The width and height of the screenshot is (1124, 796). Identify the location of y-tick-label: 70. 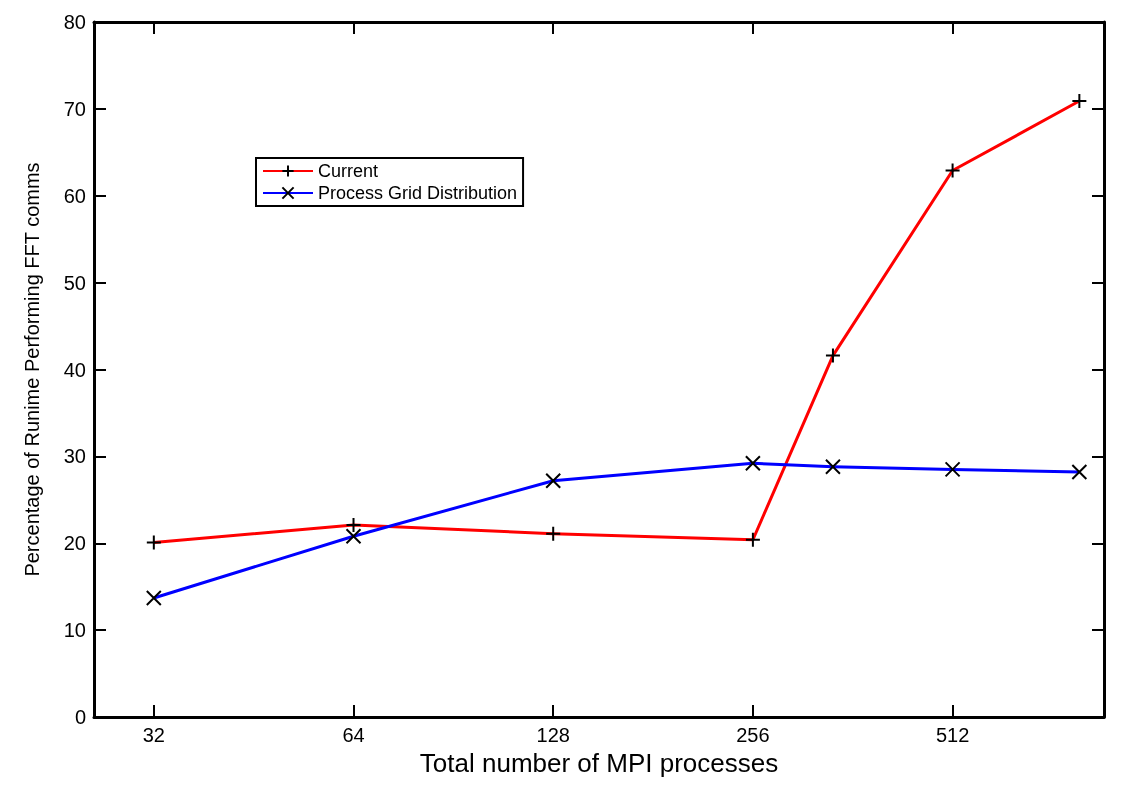
(74, 108).